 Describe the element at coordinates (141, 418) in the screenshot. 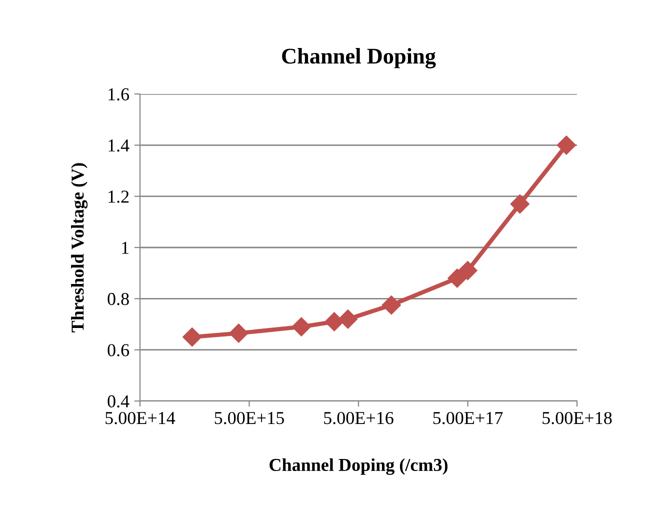

I see `x-tick-label: 5.00E+14` at that location.